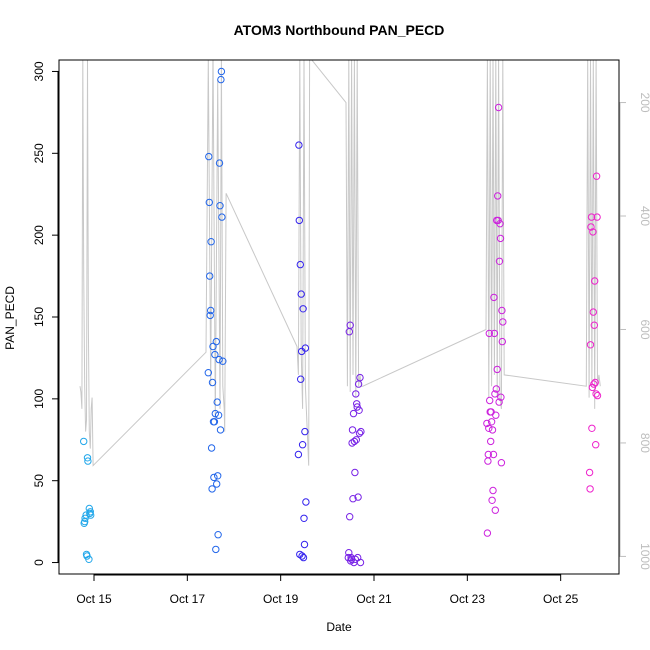  Describe the element at coordinates (644, 329) in the screenshot. I see `y2-tick-label-2: 600` at that location.